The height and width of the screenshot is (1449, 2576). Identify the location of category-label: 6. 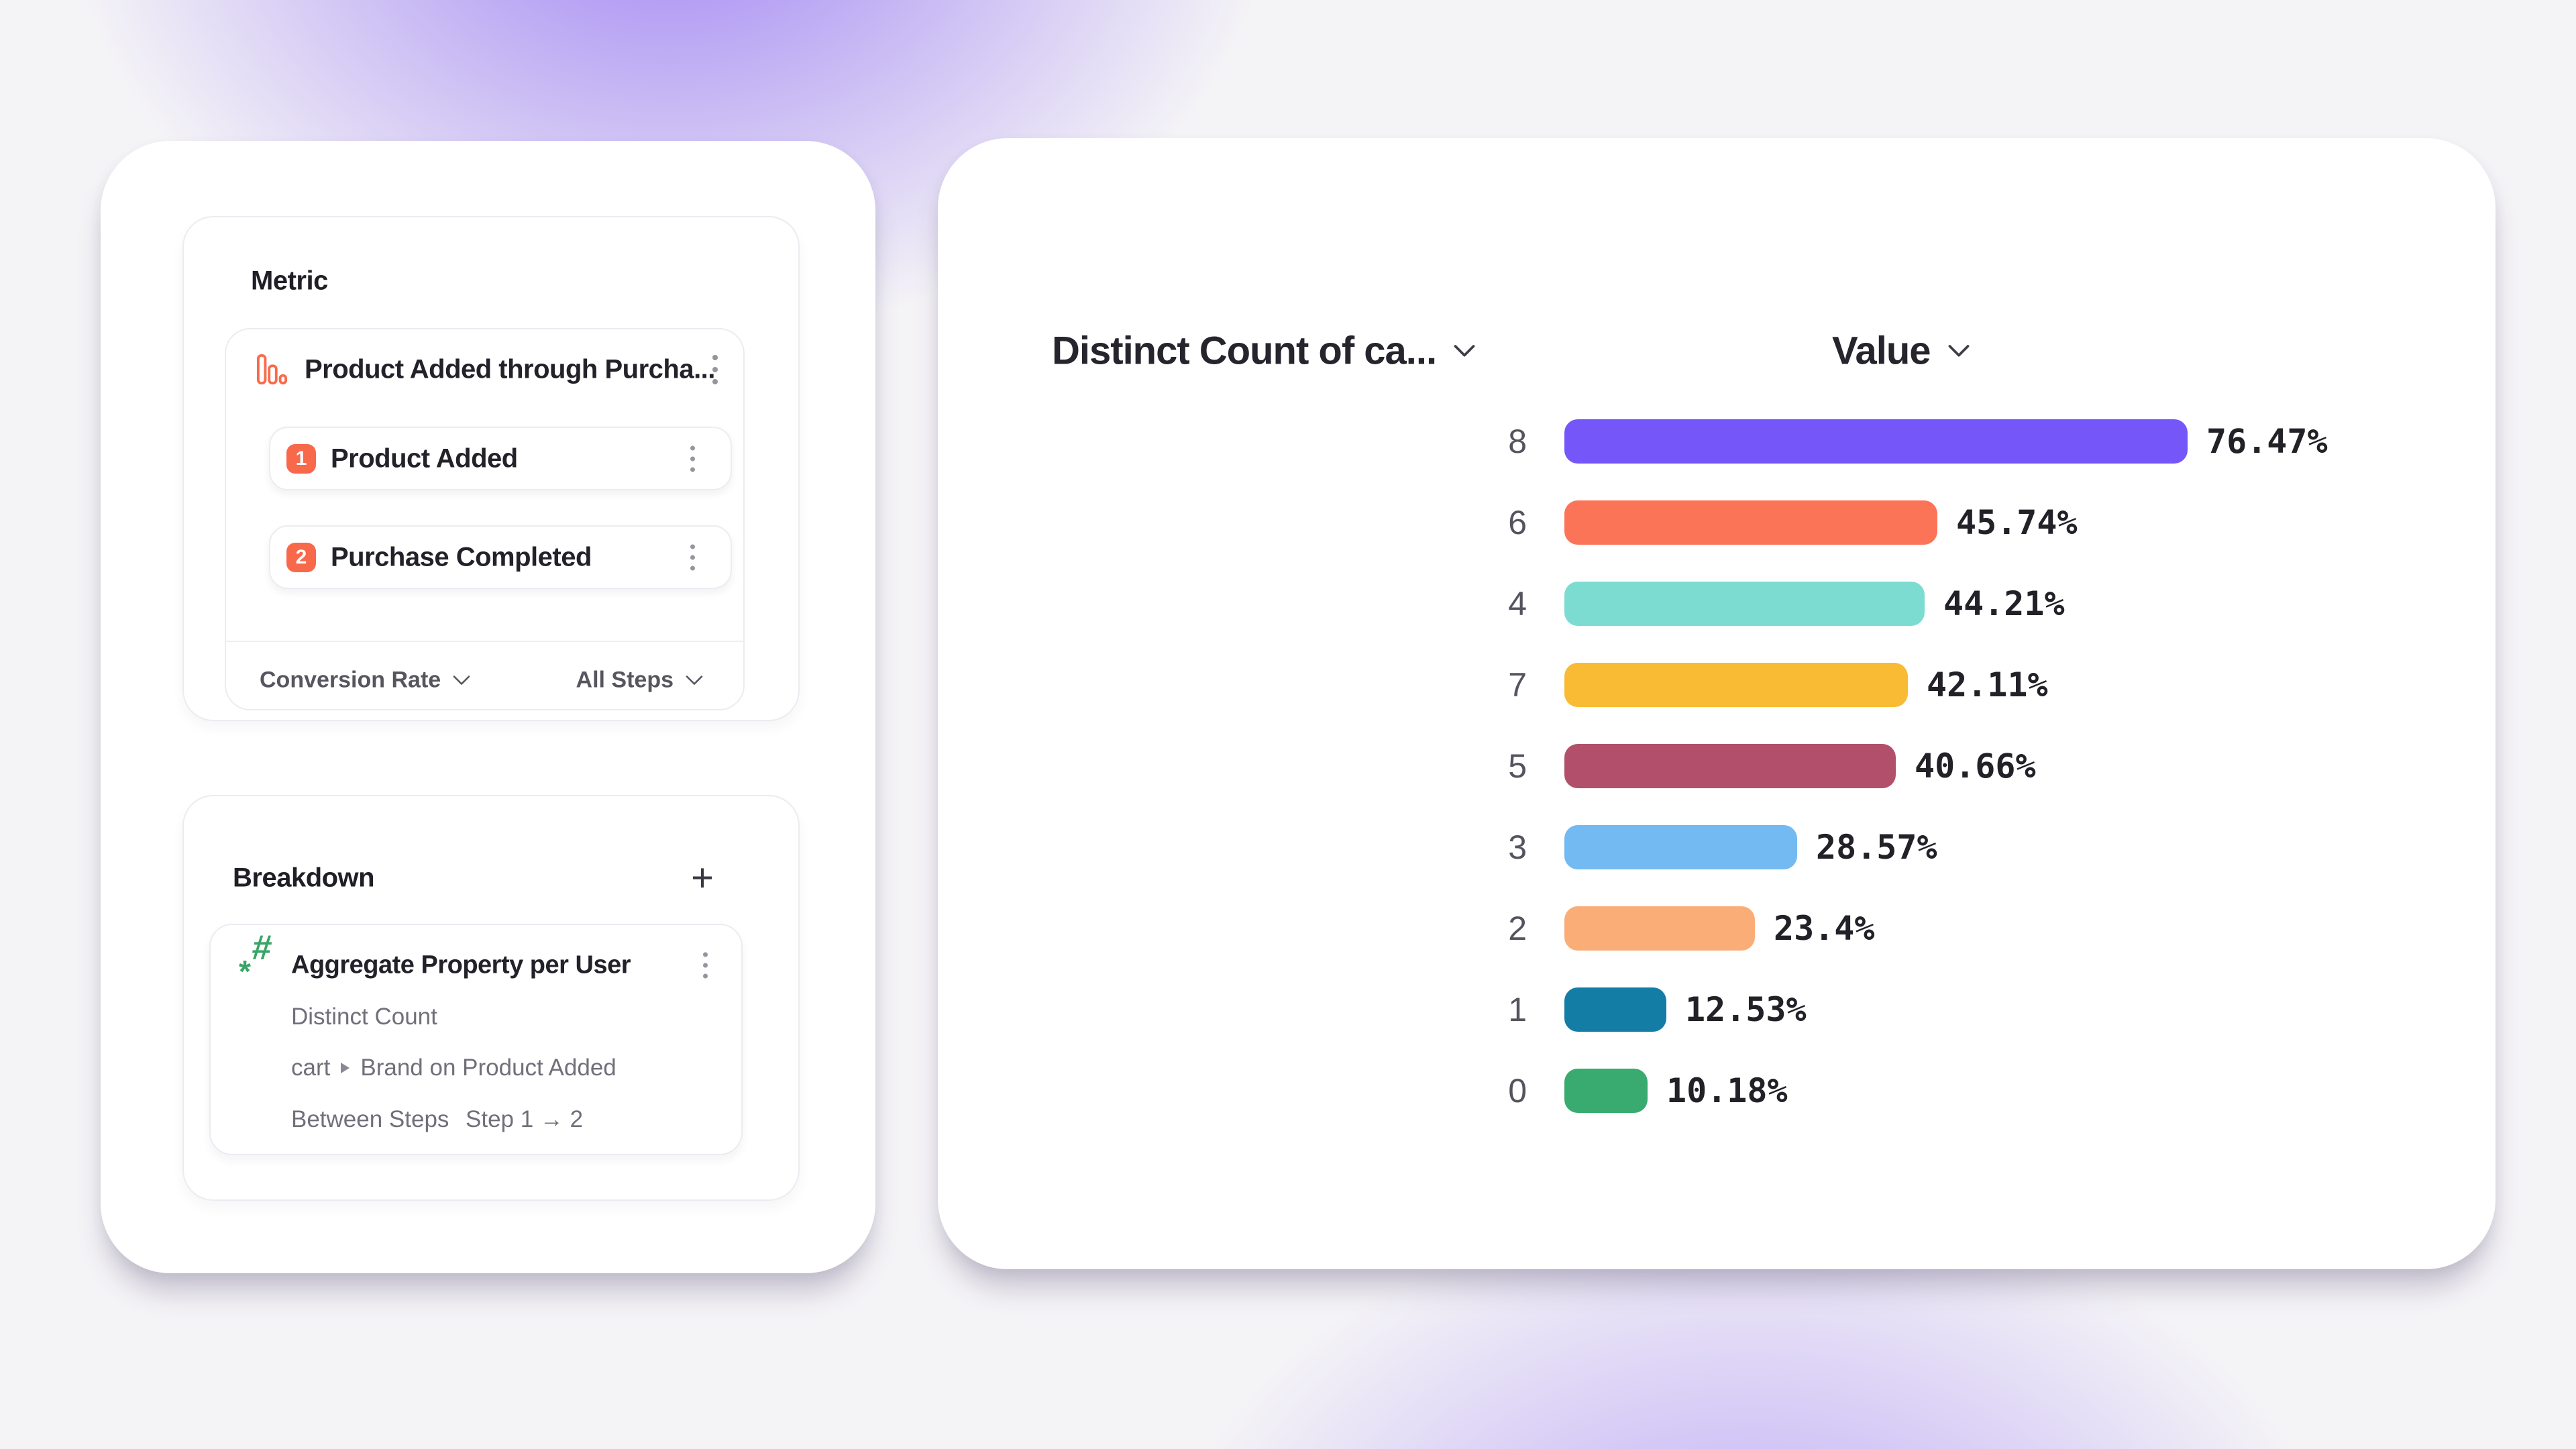
(1517, 522).